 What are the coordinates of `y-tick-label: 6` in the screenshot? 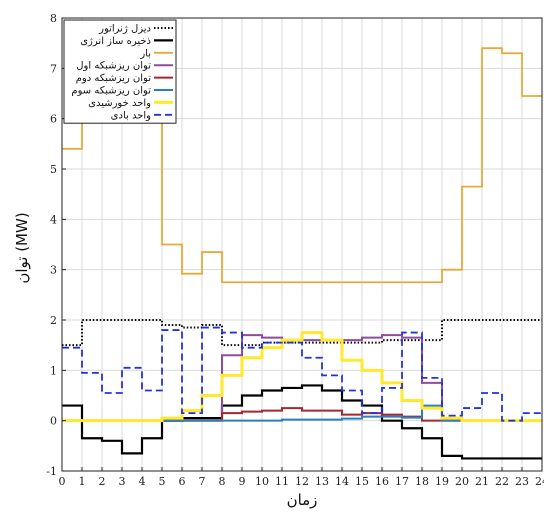 It's located at (53, 119).